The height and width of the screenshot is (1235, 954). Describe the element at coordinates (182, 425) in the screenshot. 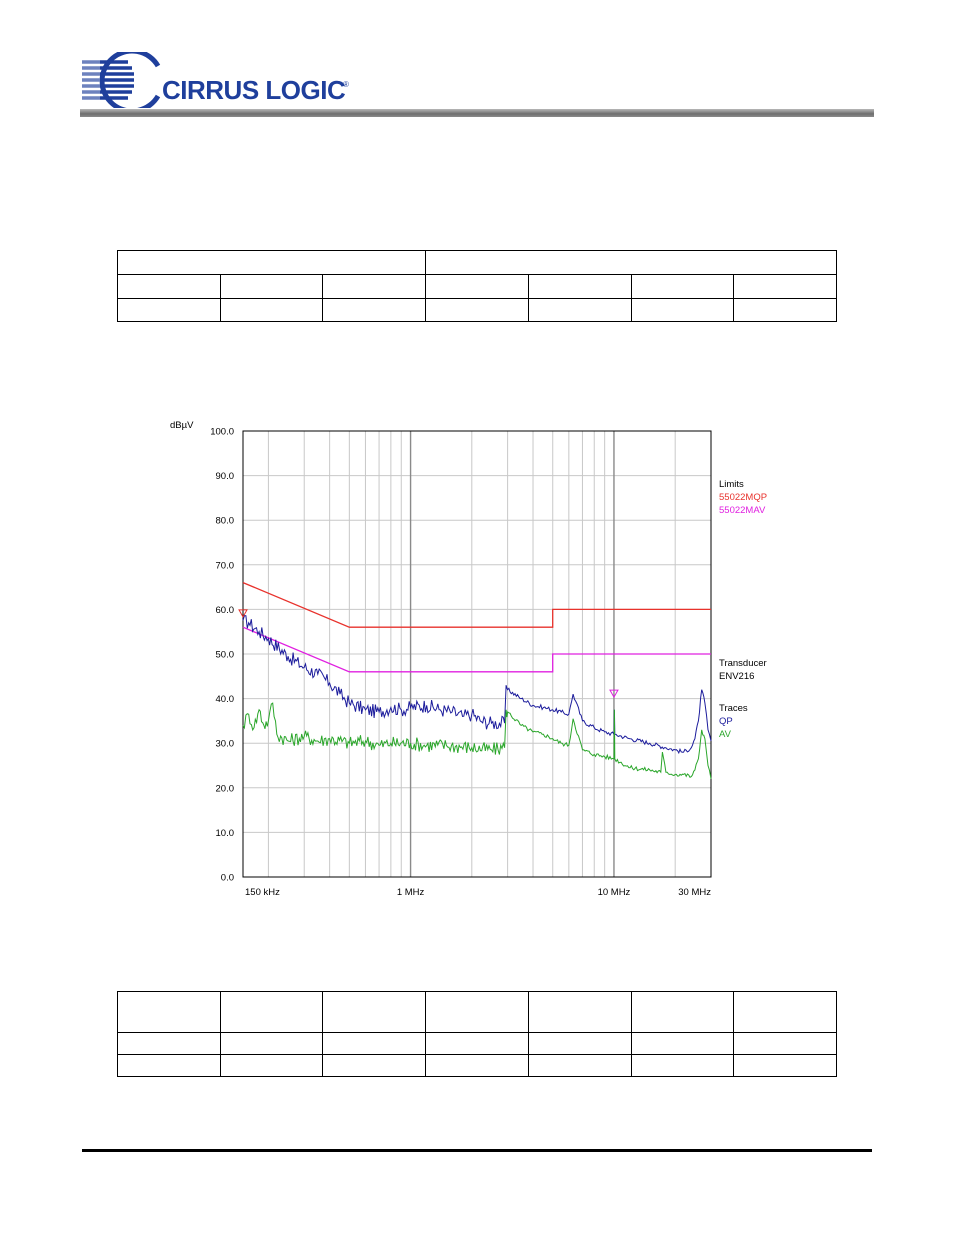

I see `y-axis-label: dBµV` at that location.